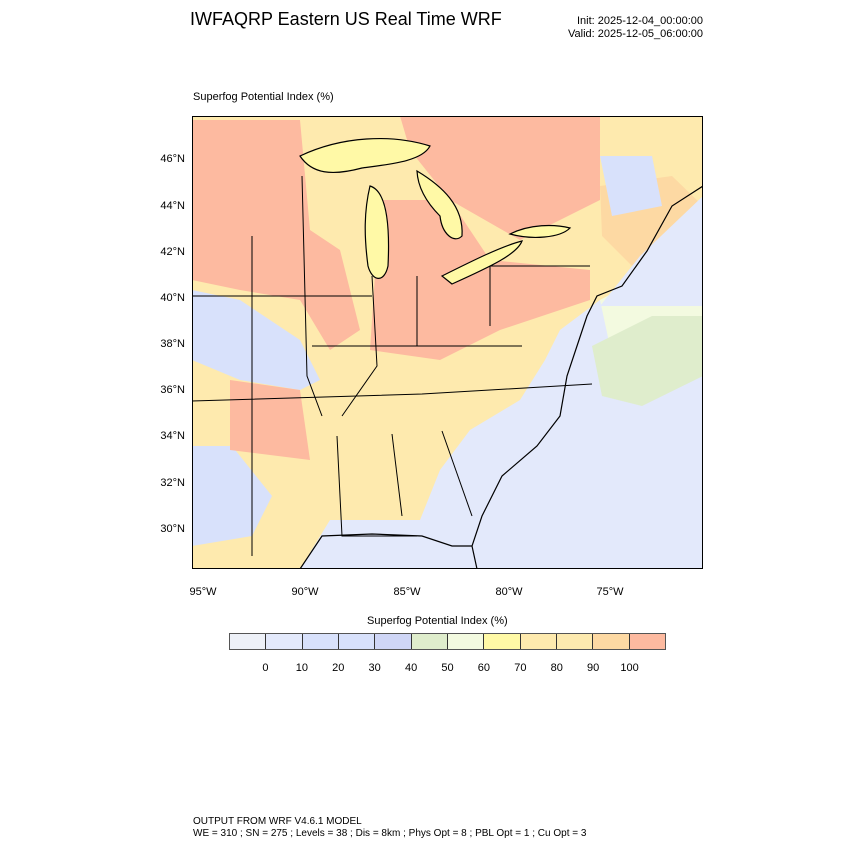 This screenshot has height=850, width=850. Describe the element at coordinates (447, 668) in the screenshot. I see `colorbar-label: 50` at that location.